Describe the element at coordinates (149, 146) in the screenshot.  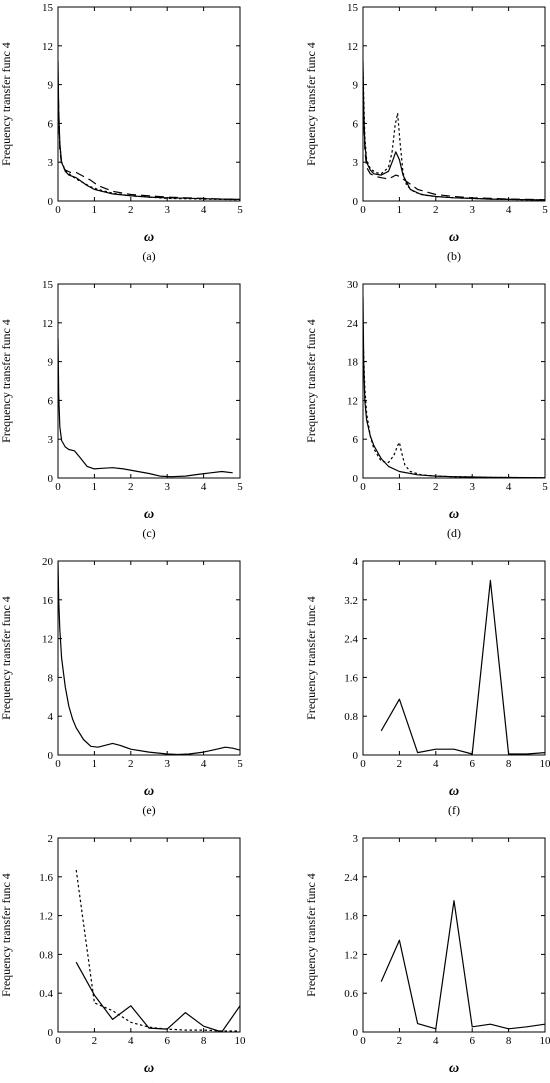
I see `series-line-dotted` at that location.